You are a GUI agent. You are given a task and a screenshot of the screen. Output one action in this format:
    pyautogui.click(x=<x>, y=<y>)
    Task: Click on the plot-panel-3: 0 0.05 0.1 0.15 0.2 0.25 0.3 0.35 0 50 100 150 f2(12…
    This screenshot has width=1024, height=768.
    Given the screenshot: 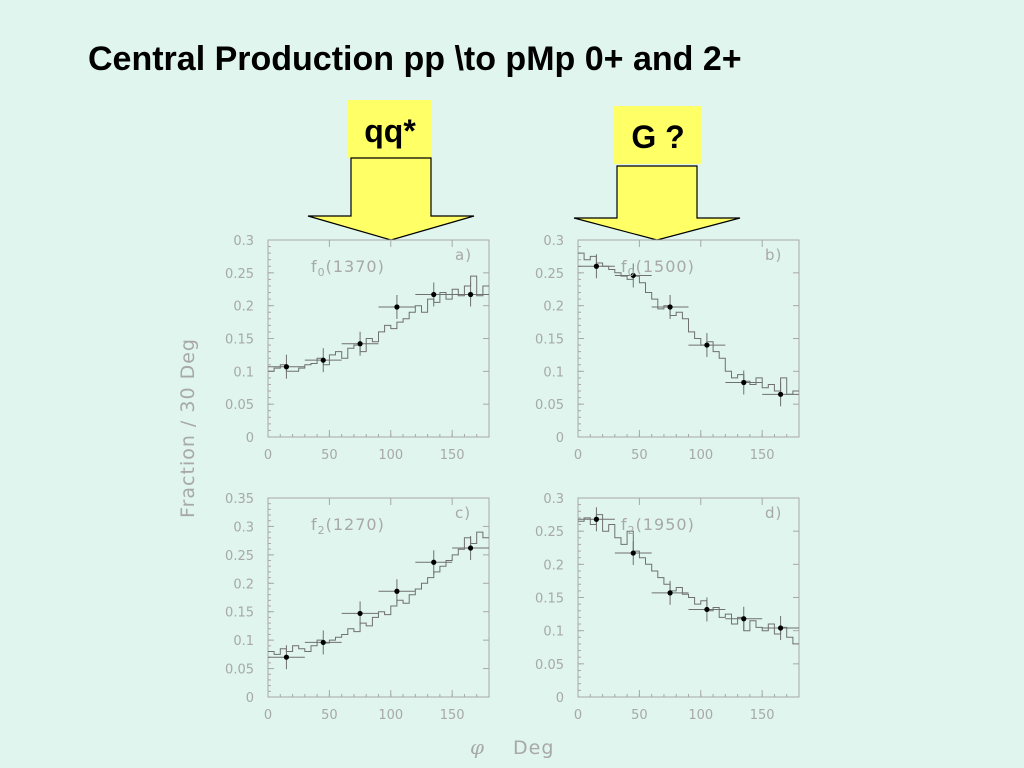 What is the action you would take?
    pyautogui.click(x=357, y=607)
    